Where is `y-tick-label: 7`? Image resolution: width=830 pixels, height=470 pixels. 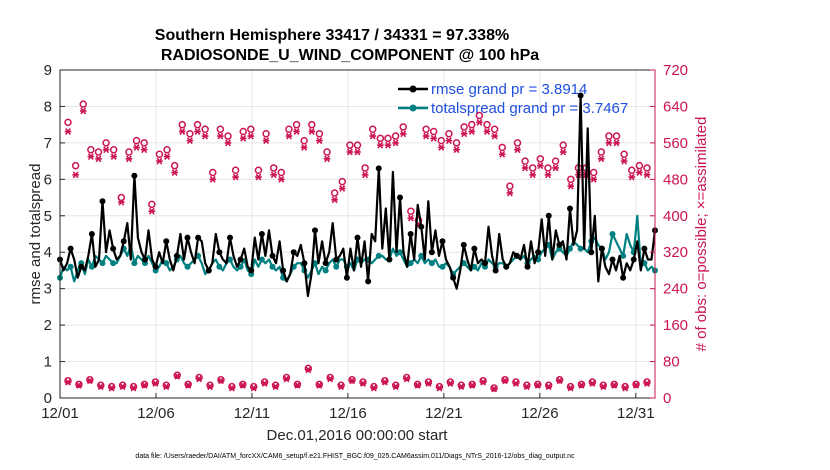
y-tick-label: 7 is located at coordinates (48, 143).